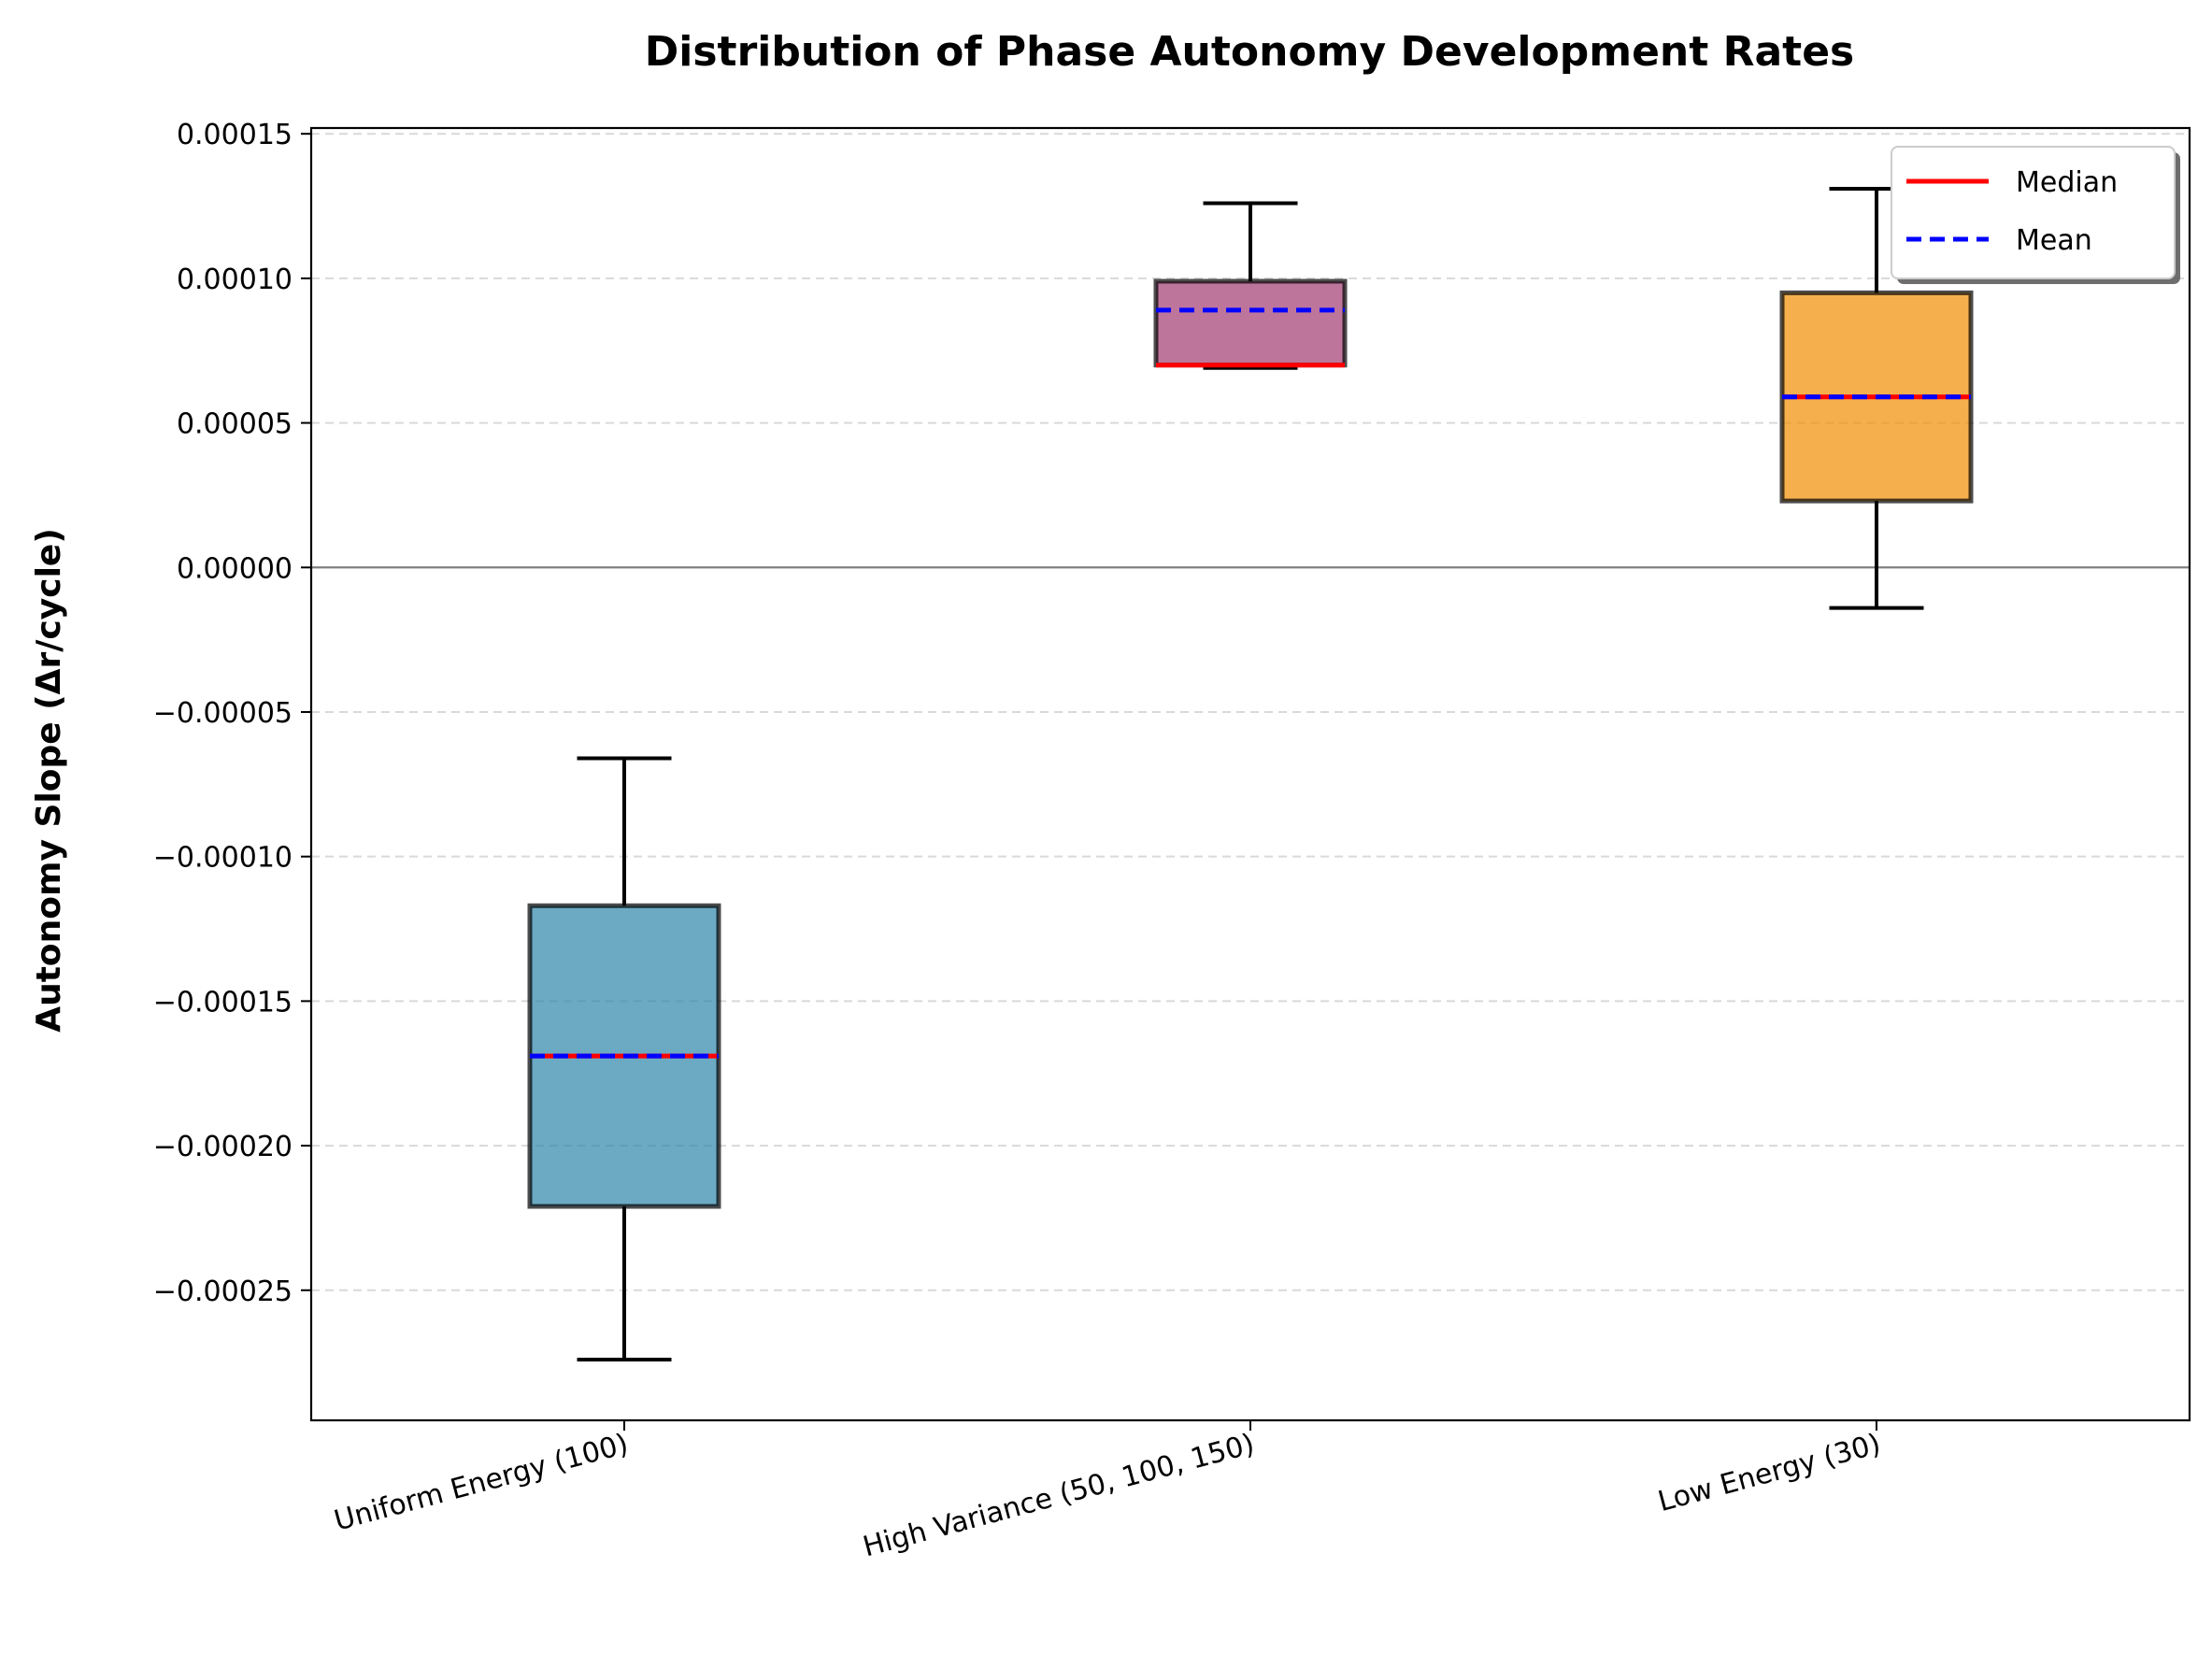 The height and width of the screenshot is (1653, 2212). What do you see at coordinates (235, 135) in the screenshot?
I see `y-tick-label: 0.00015` at bounding box center [235, 135].